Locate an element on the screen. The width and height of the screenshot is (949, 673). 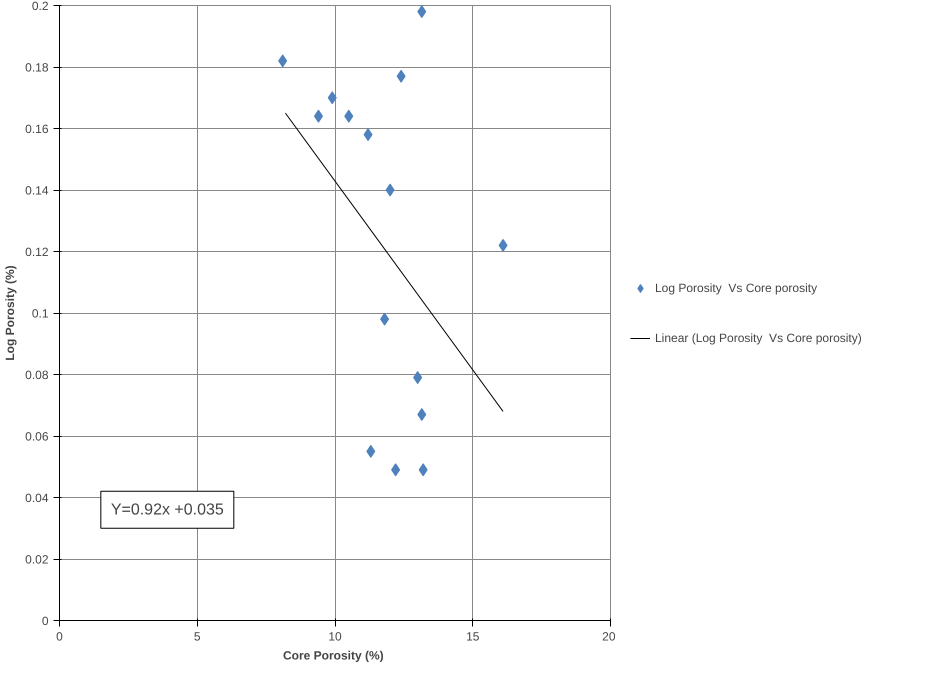
y-axis-title: Log Porosity (%) is located at coordinates (10, 313).